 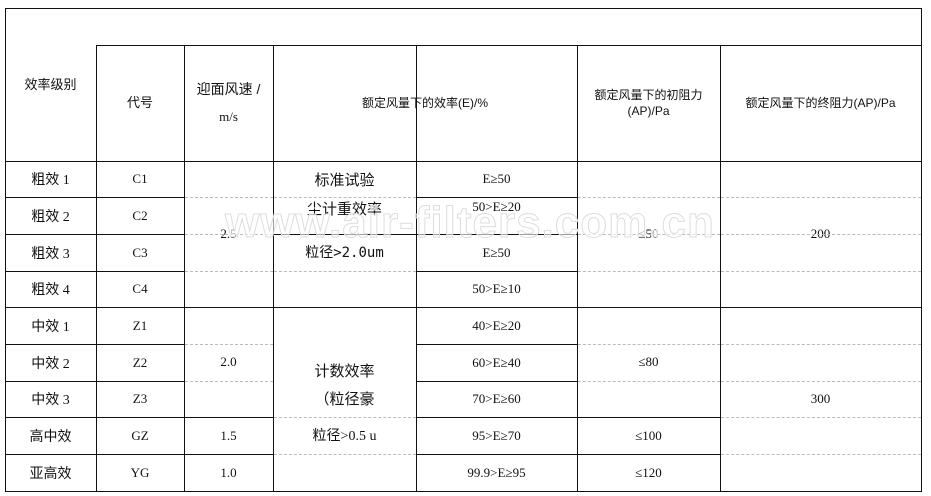 I want to click on initial-resistance-coarse: ≤50, so click(x=648, y=233).